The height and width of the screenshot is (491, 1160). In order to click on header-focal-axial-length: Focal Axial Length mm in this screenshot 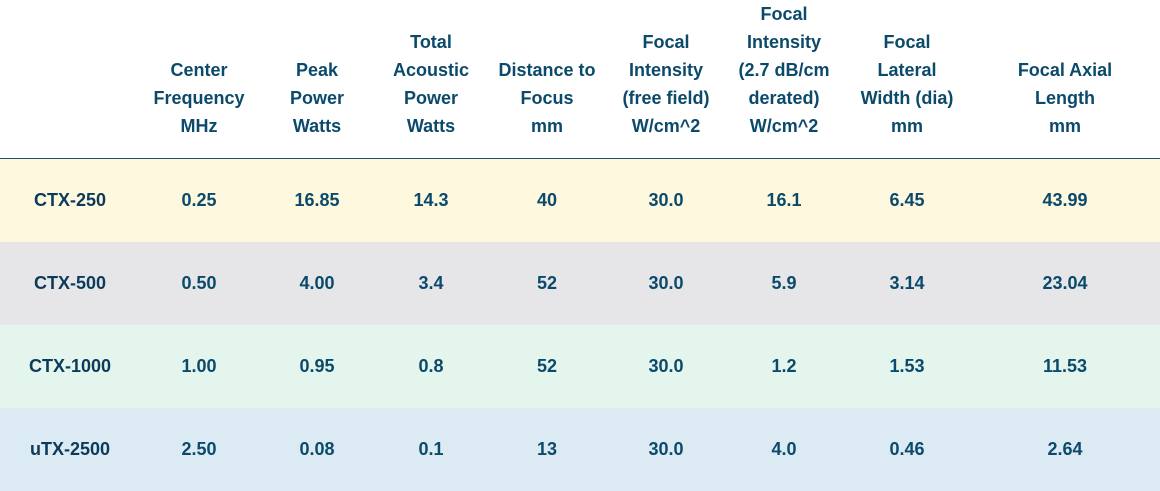, I will do `click(1065, 79)`.